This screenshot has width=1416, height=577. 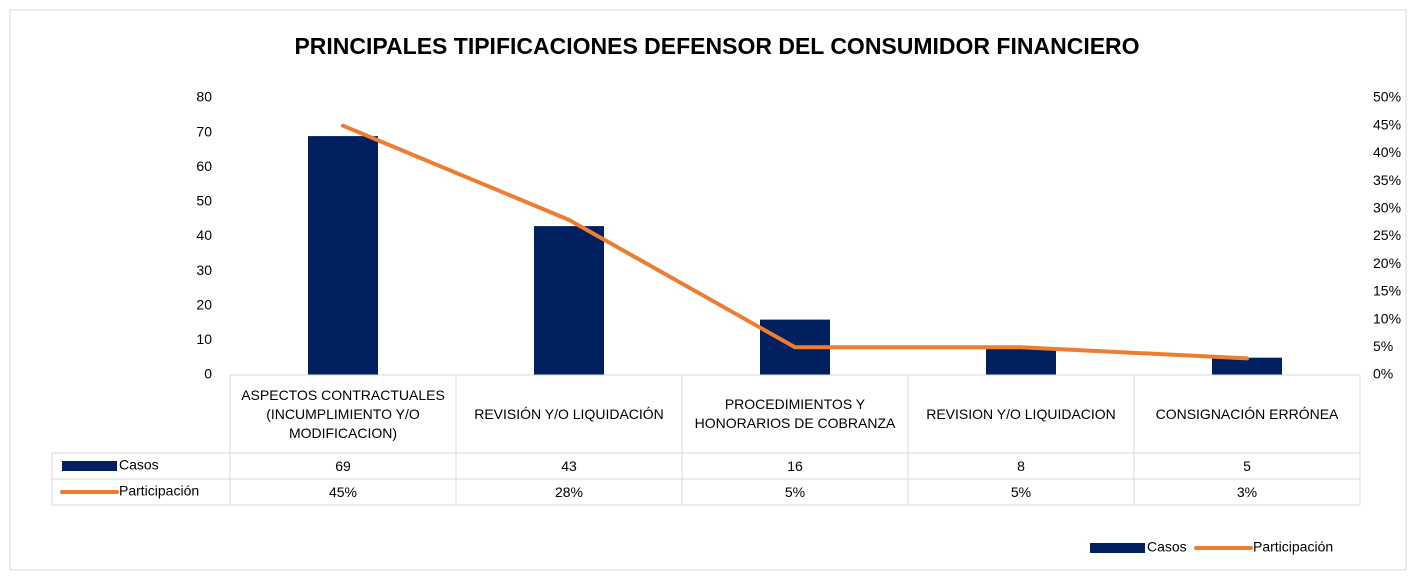 What do you see at coordinates (343, 491) in the screenshot?
I see `table-value: 45%` at bounding box center [343, 491].